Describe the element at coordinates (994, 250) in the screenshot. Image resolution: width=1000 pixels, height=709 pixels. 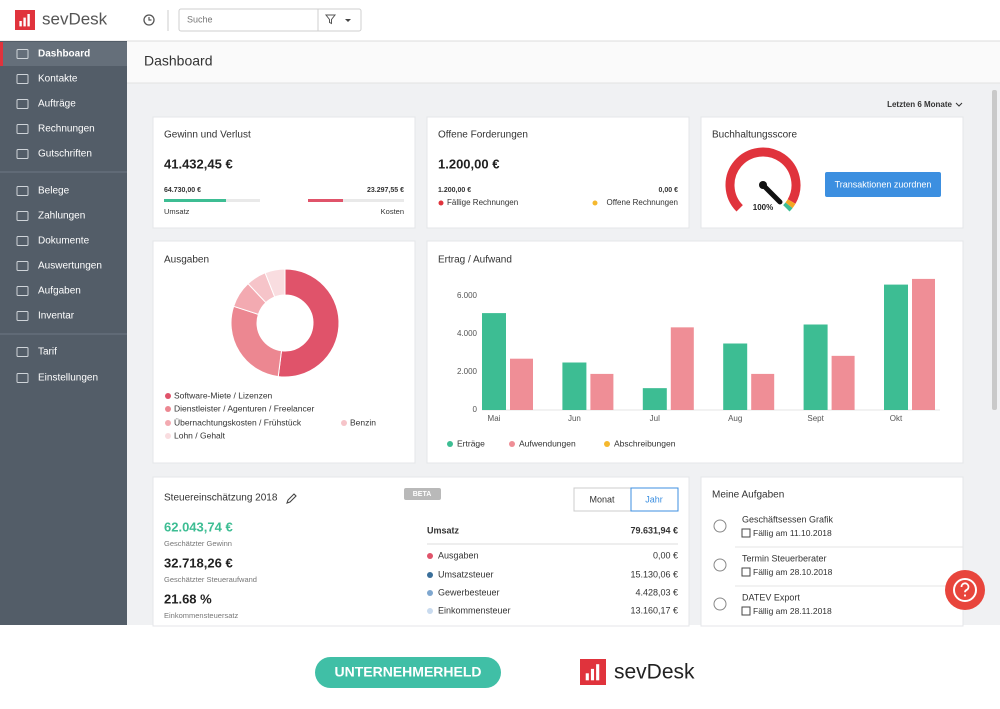
I see `scrollbar` at that location.